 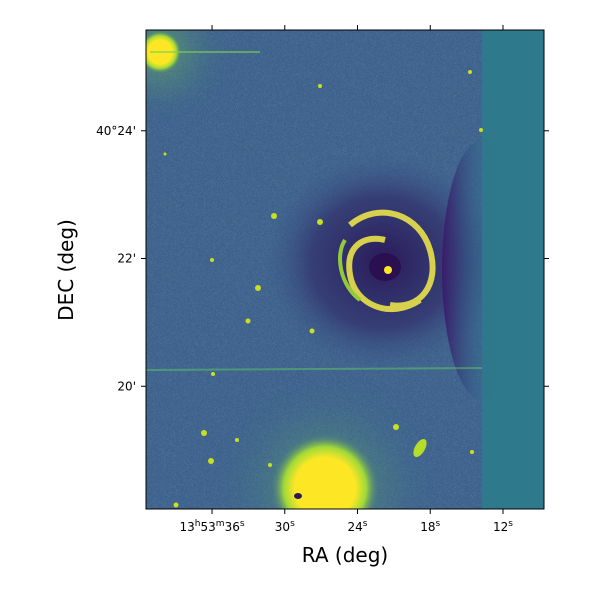 I want to click on x-axis-label: RA (deg), so click(x=345, y=555).